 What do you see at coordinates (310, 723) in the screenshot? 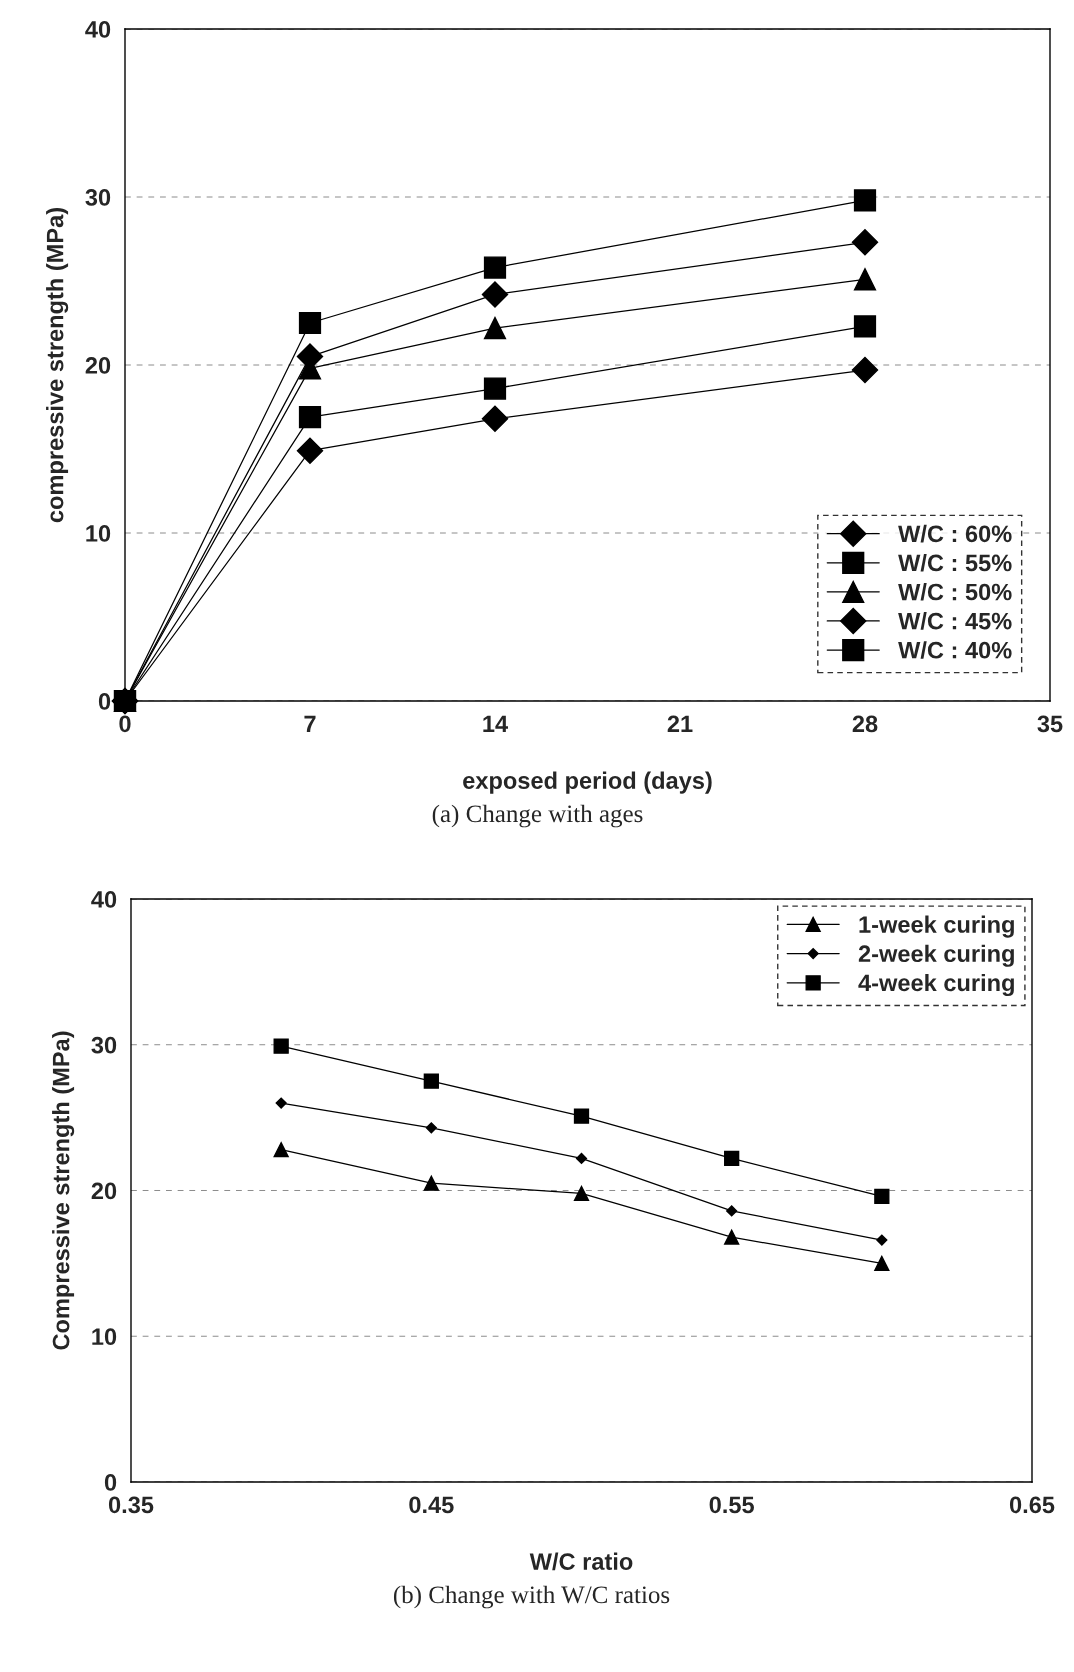
I see `x-tick-label: 7` at bounding box center [310, 723].